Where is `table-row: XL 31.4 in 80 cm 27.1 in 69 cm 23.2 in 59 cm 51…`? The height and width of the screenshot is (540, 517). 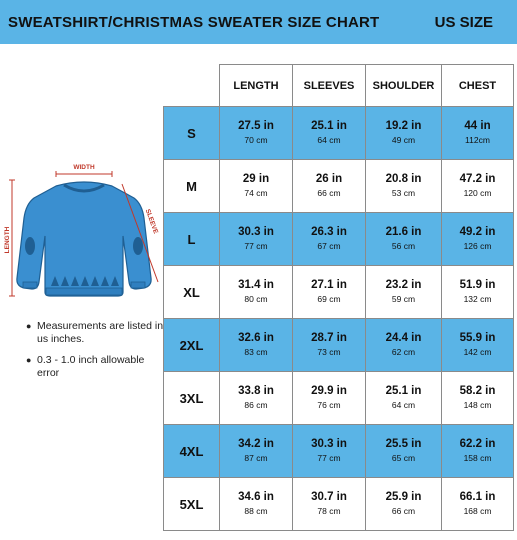 table-row: XL 31.4 in 80 cm 27.1 in 69 cm 23.2 in 59 cm 51… is located at coordinates (338, 292).